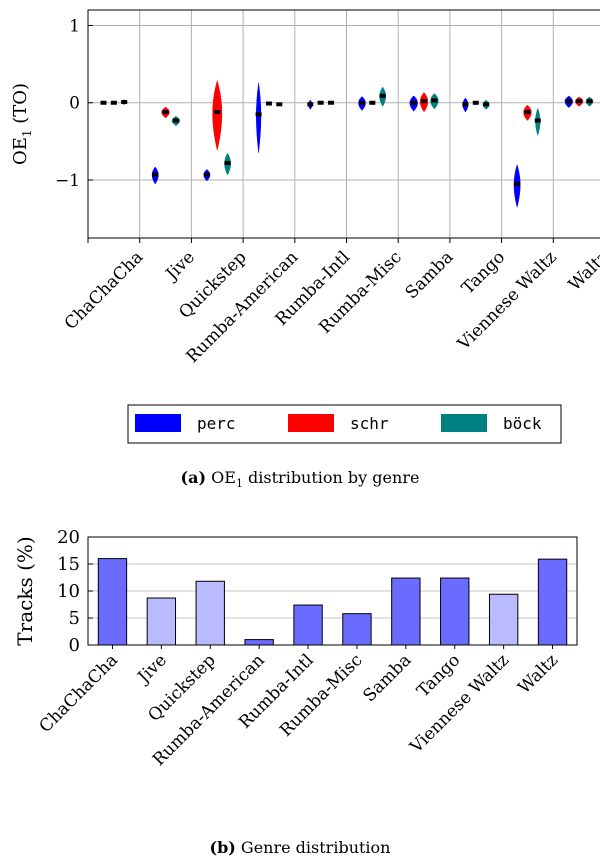  I want to click on y-tick-label: −1, so click(67, 181).